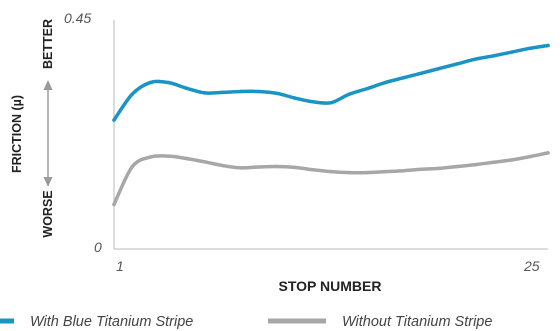 This screenshot has height=331, width=560. What do you see at coordinates (531, 266) in the screenshot?
I see `x-tick-last: 25` at bounding box center [531, 266].